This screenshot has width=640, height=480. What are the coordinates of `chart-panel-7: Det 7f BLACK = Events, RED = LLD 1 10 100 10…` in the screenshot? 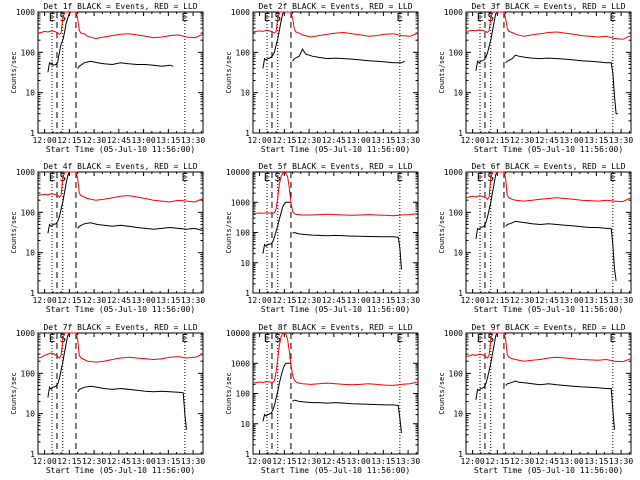 It's located at (107, 399).